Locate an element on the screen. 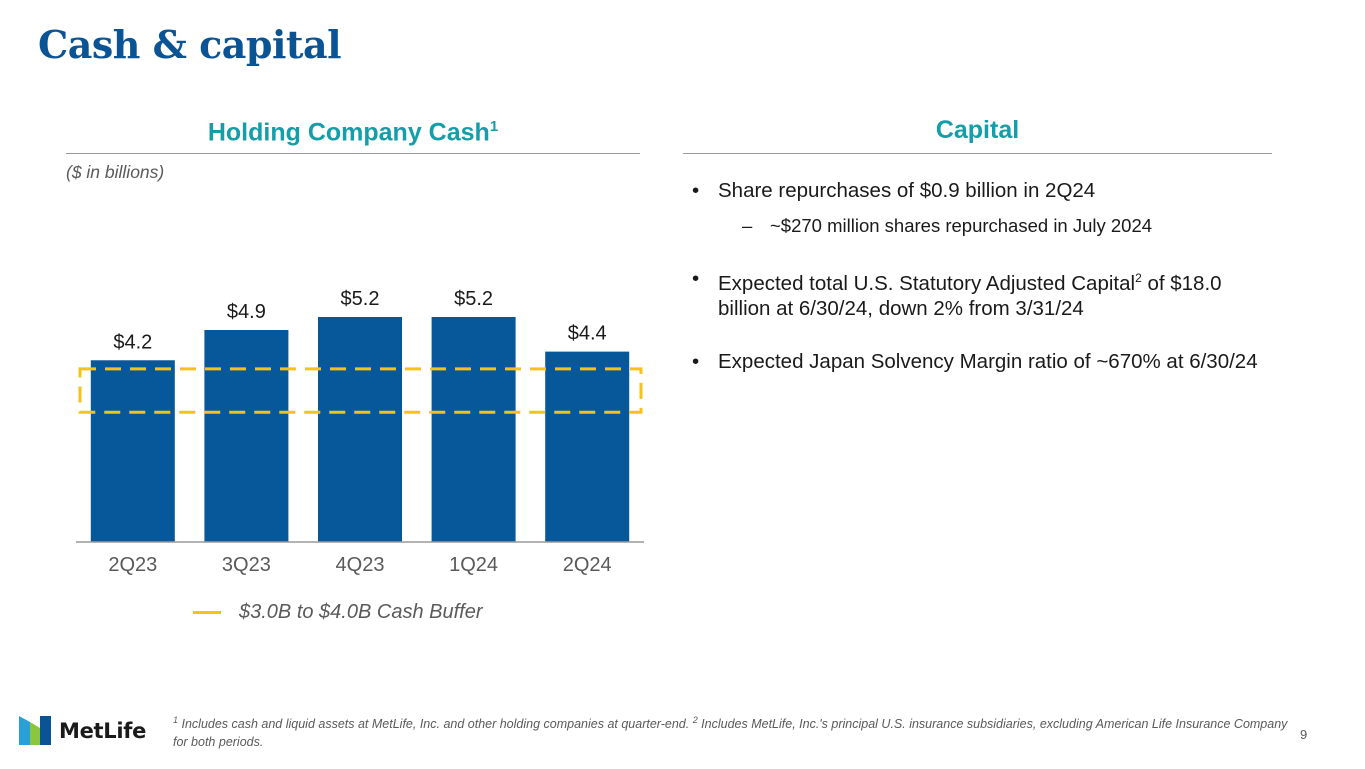 The height and width of the screenshot is (769, 1365). x-tick-2Q24: 2Q24 is located at coordinates (587, 565).